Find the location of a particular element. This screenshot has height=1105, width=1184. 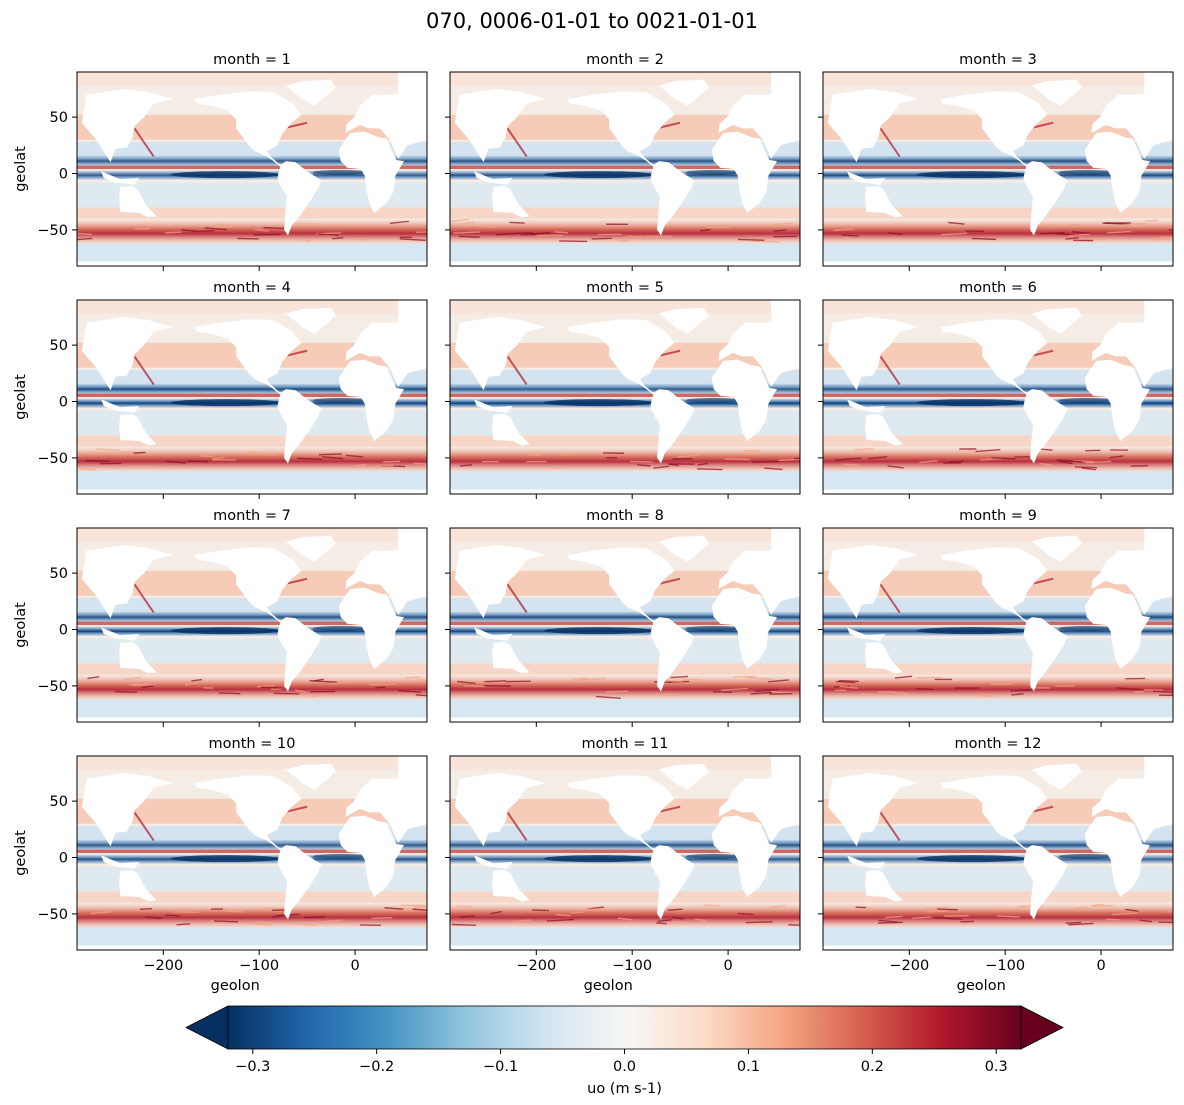

panel-title: month = 2 is located at coordinates (625, 60).